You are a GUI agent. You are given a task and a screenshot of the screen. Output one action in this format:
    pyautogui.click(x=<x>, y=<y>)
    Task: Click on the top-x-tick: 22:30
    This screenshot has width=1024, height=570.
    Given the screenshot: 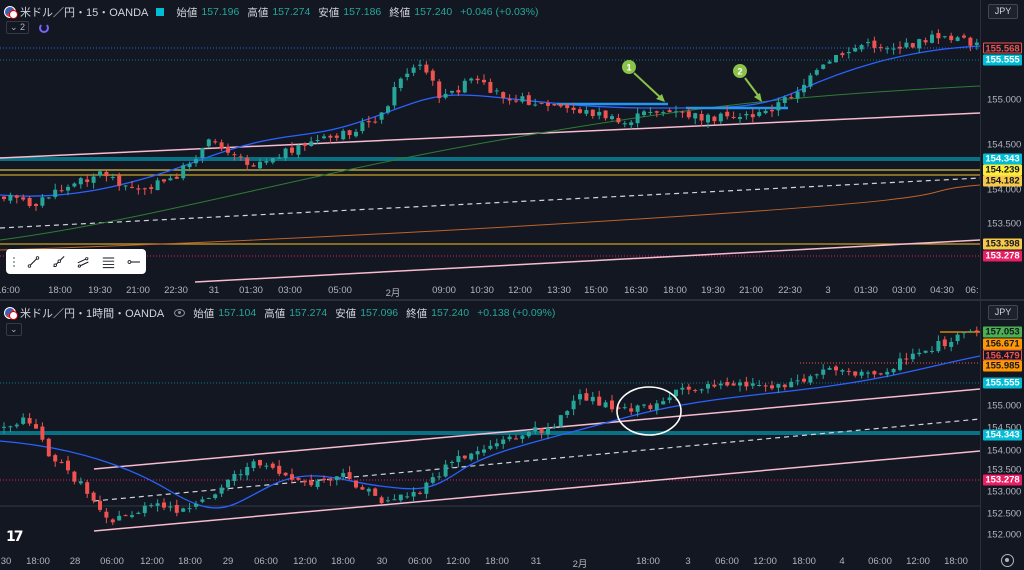 What is the action you would take?
    pyautogui.click(x=790, y=290)
    